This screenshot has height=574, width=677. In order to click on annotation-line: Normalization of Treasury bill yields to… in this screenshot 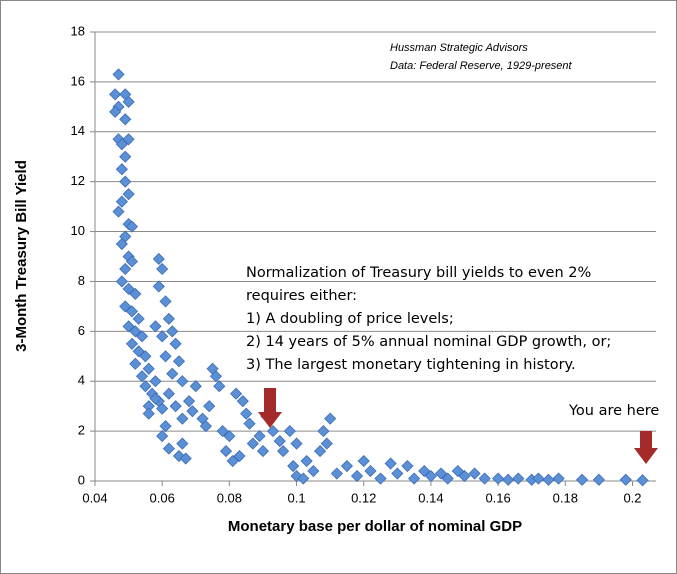, I will do `click(418, 273)`.